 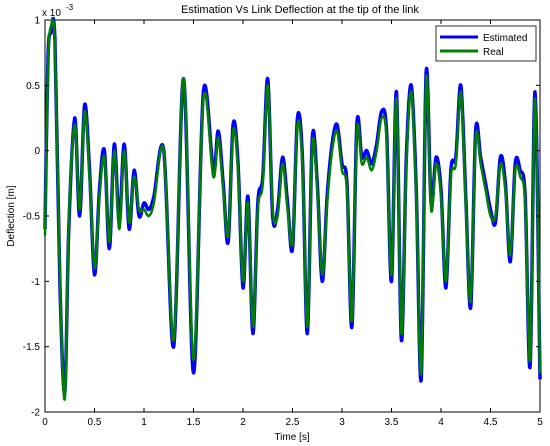 What do you see at coordinates (33, 86) in the screenshot?
I see `y-tick-label: 0.5` at bounding box center [33, 86].